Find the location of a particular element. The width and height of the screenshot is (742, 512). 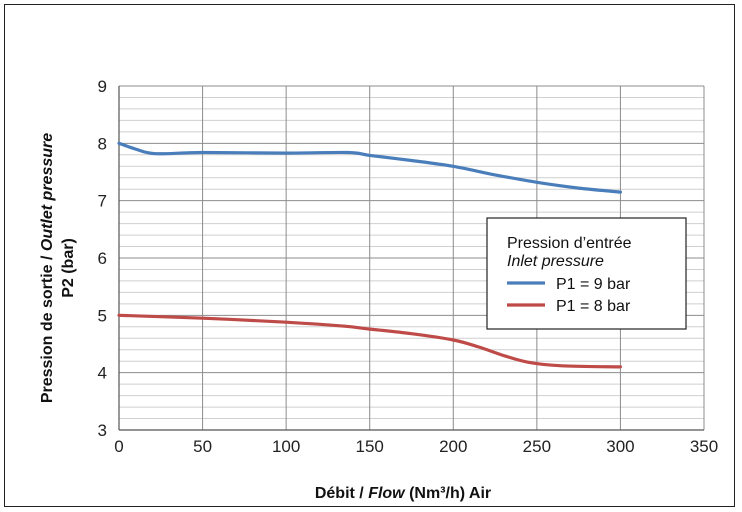

y-axis-title-line1: Pression de sortie / Outlet pressure is located at coordinates (47, 268).